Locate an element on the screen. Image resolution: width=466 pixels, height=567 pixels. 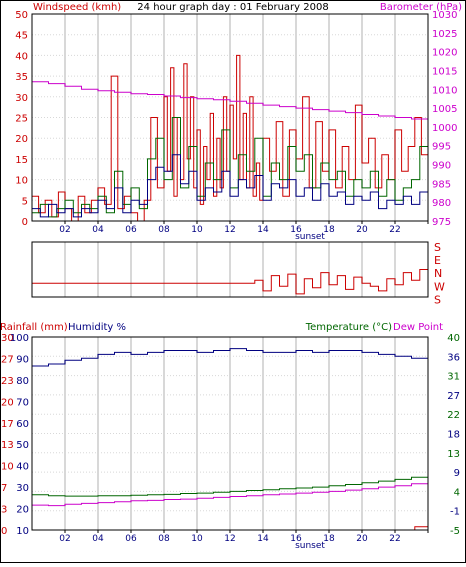
temperature-tick-label: 13 is located at coordinates (453, 454).